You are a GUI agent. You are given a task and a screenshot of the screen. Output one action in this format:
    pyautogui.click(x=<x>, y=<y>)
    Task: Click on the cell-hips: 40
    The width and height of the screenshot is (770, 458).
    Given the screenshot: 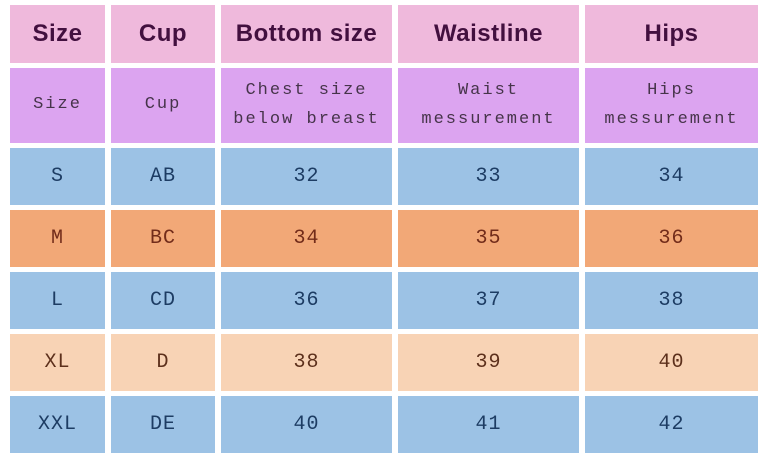 What is the action you would take?
    pyautogui.click(x=671, y=362)
    